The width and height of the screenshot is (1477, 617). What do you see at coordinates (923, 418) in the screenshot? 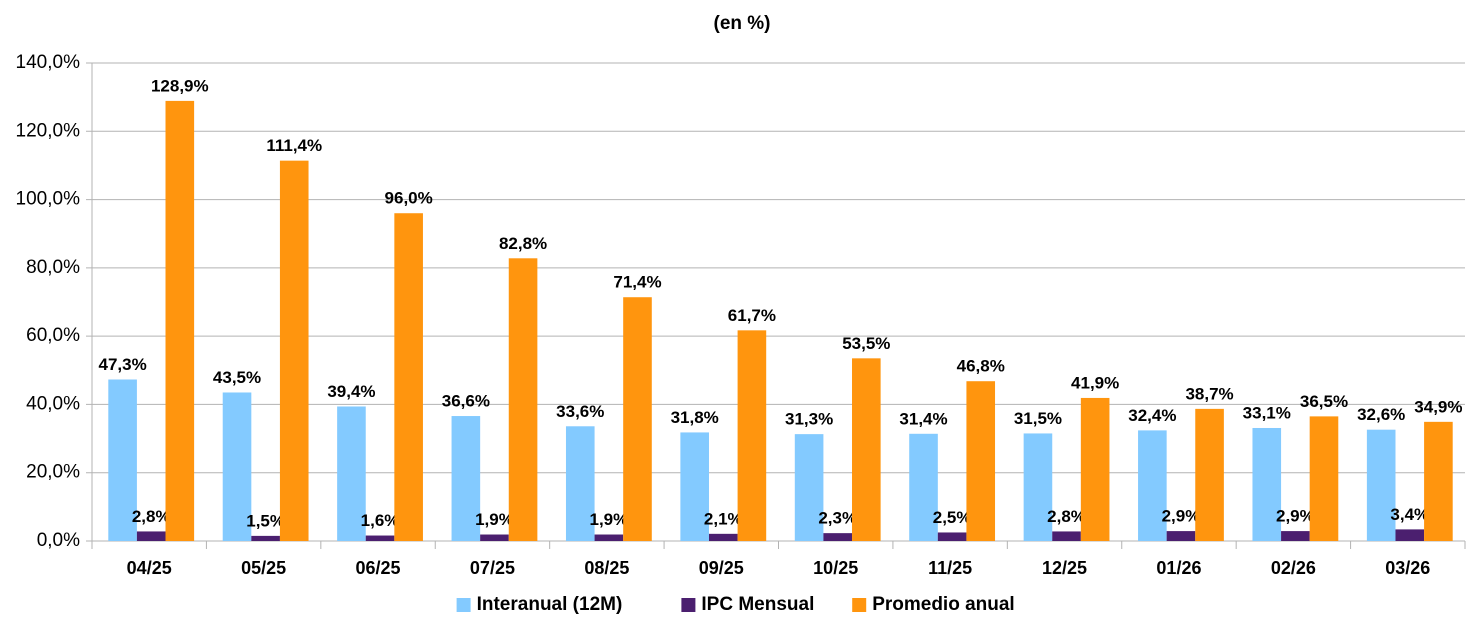
I see `value-label: 31,4%` at bounding box center [923, 418].